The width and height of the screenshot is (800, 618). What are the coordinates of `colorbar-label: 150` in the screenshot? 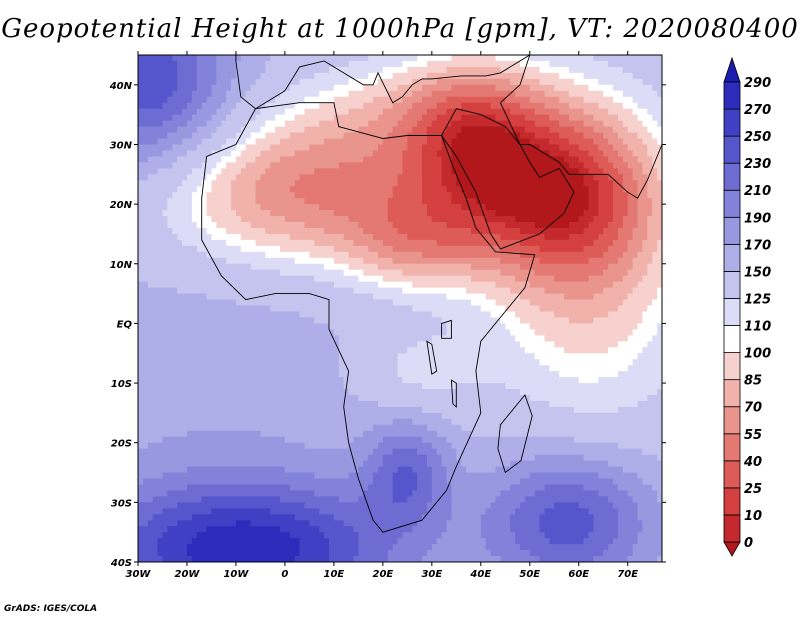 It's located at (757, 272).